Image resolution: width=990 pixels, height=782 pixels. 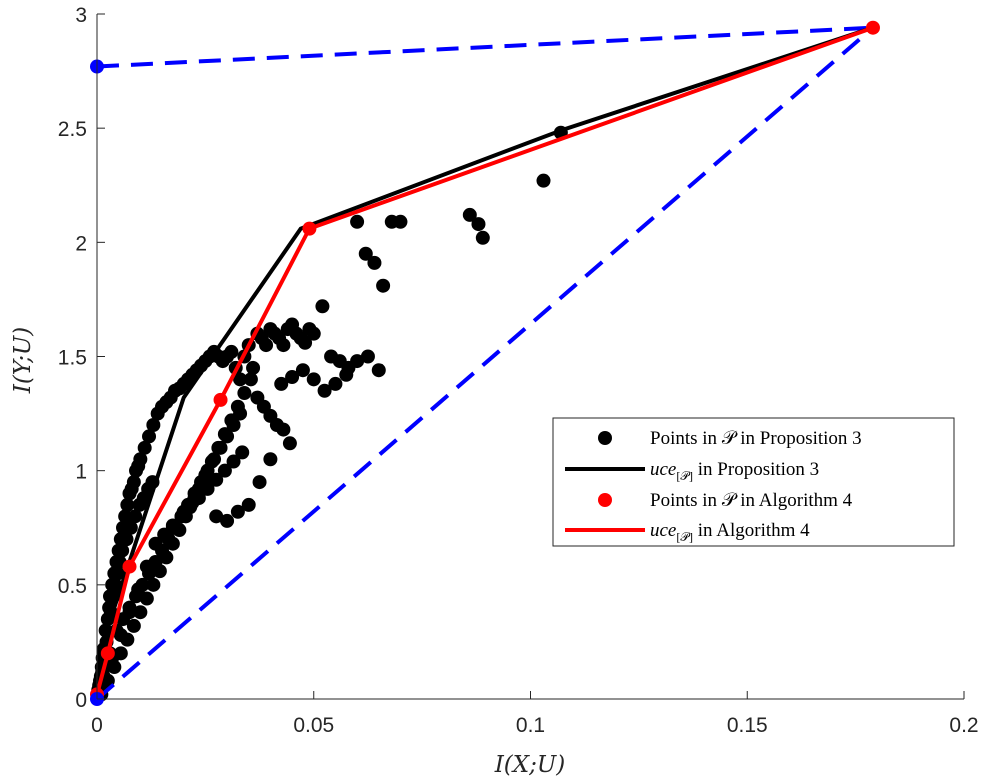 What do you see at coordinates (485, 47) in the screenshot?
I see `blue-dashed-line` at bounding box center [485, 47].